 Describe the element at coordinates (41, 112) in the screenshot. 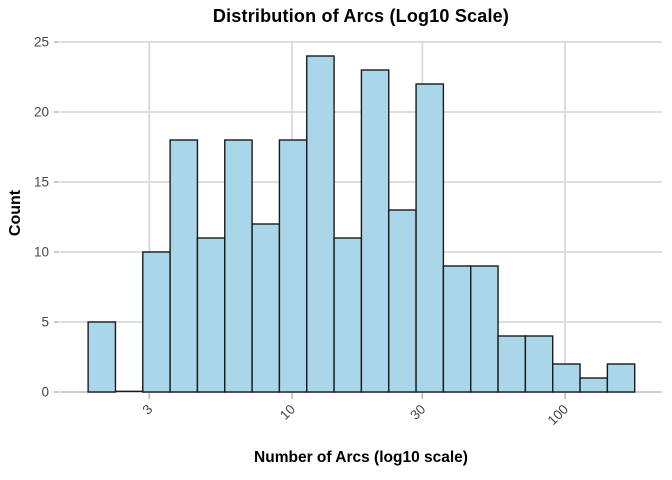

I see `y-tick-label: 20` at that location.